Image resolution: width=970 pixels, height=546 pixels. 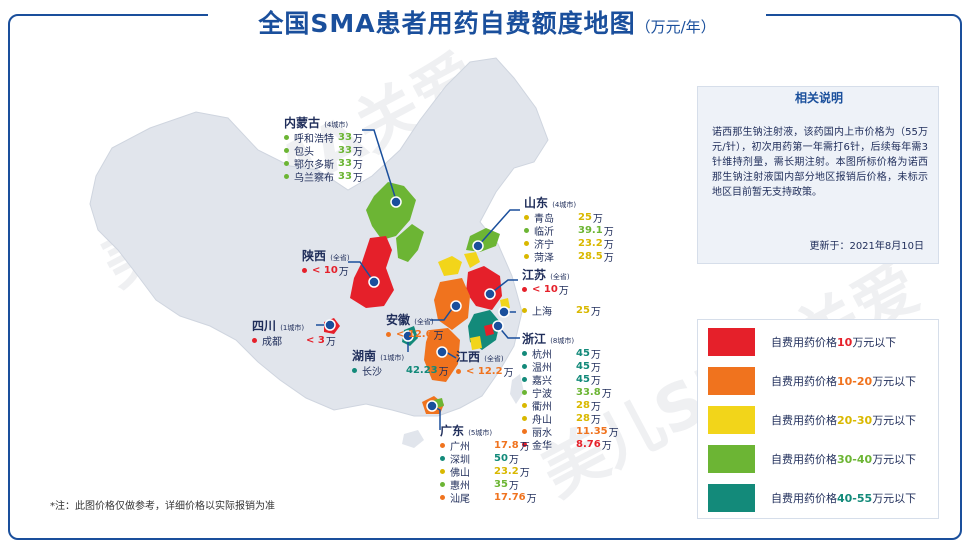 What do you see at coordinates (490, 294) in the screenshot?
I see `marker-jiangsu` at bounding box center [490, 294].